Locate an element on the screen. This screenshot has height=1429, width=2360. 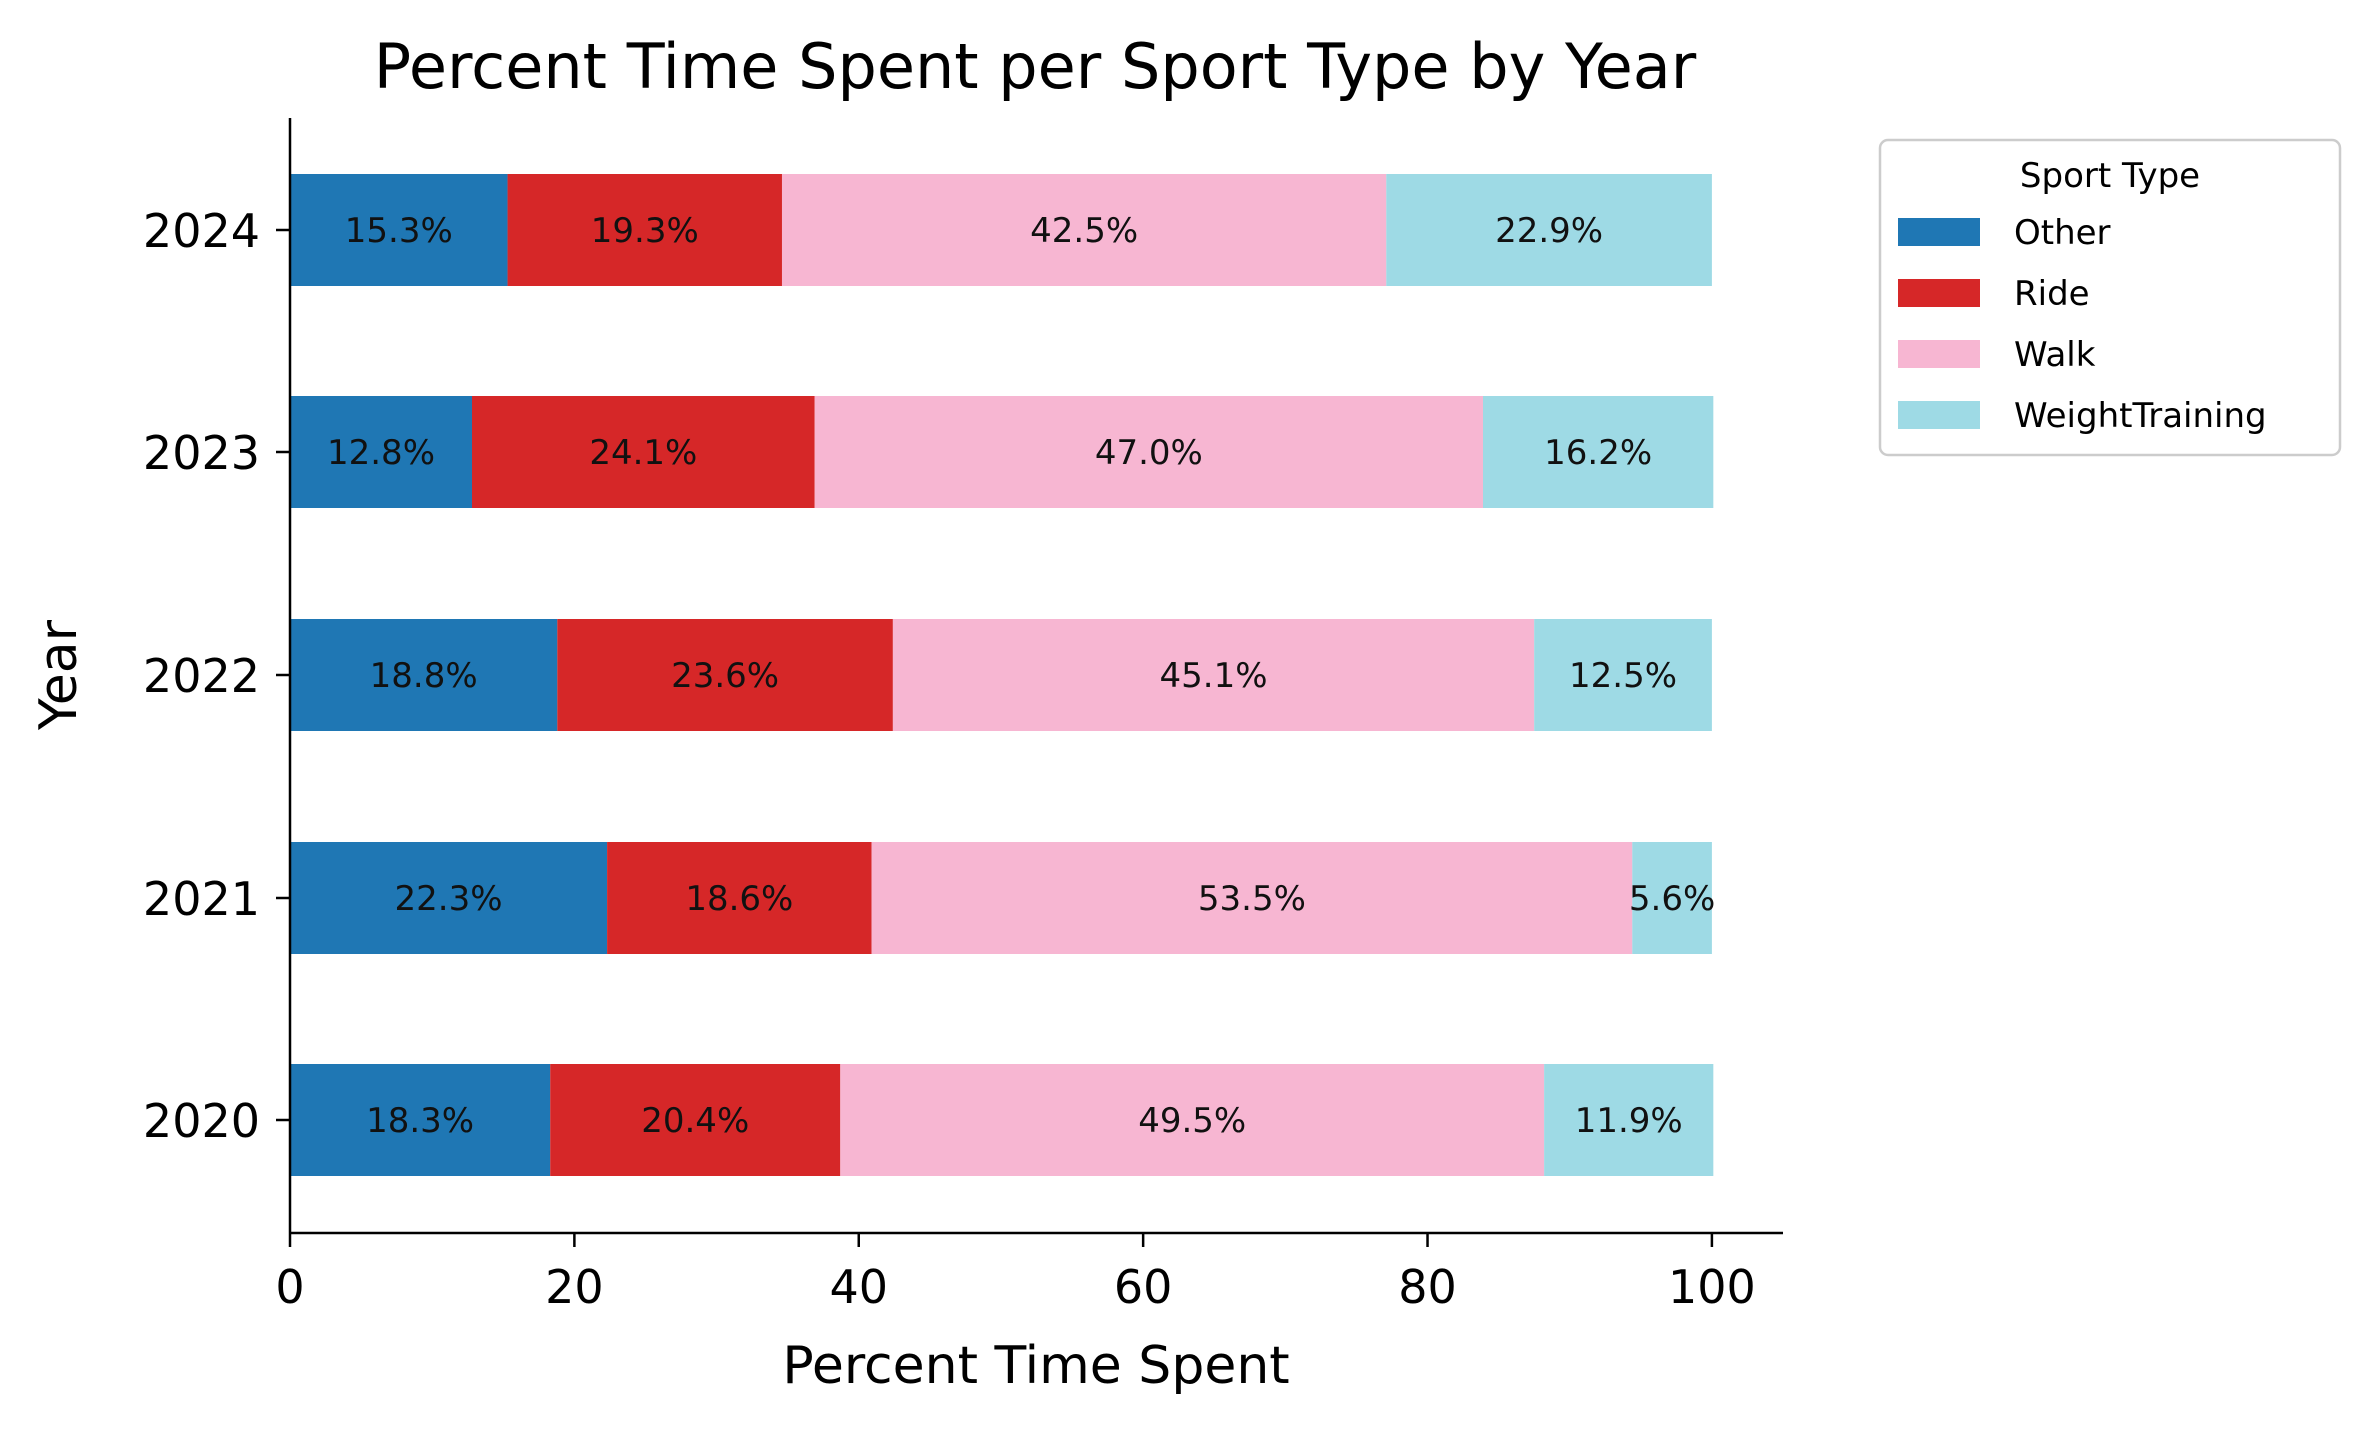
bar-2024-weighttraining is located at coordinates (1549, 230).